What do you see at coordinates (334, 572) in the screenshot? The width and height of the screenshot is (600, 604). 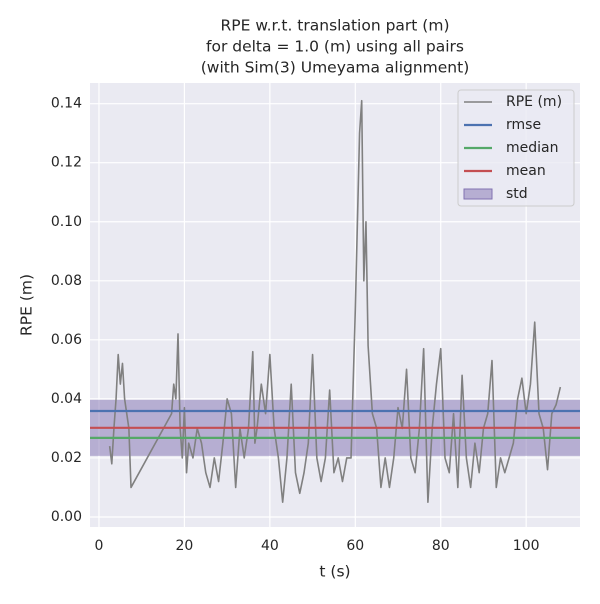 I see `x-axis-label: t (s)` at bounding box center [334, 572].